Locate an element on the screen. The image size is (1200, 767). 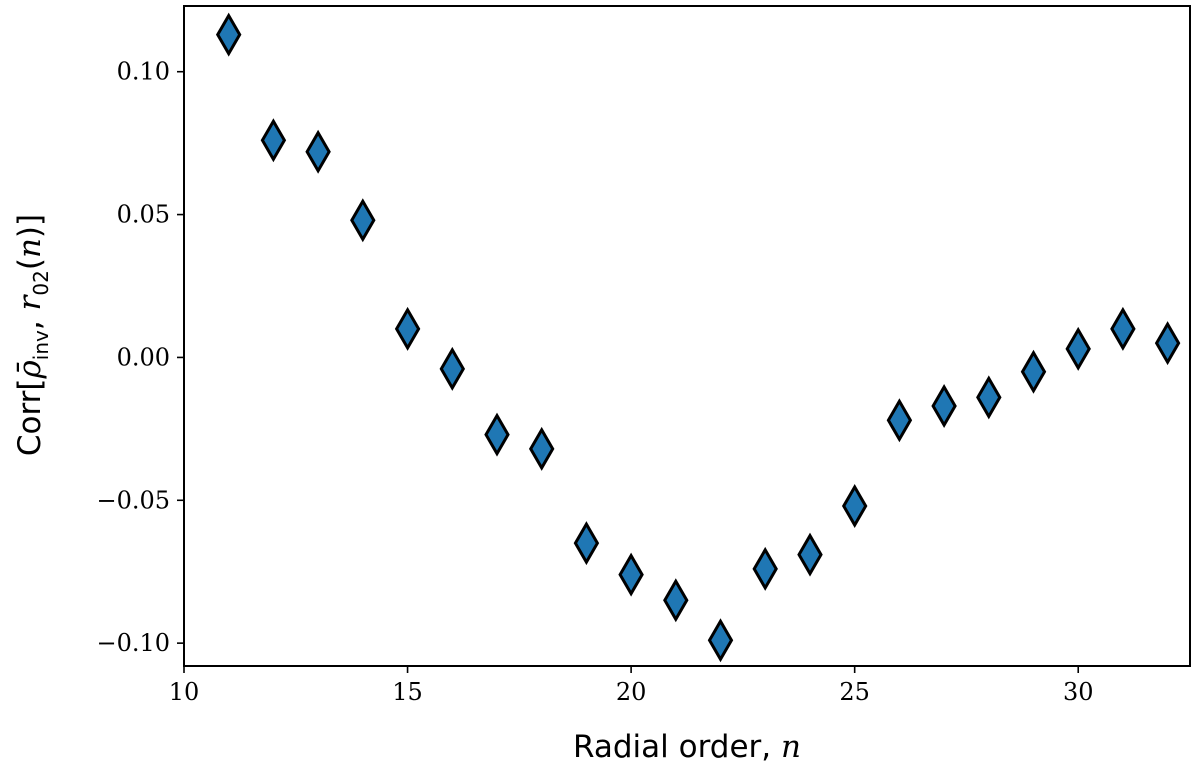
y-axis: 0.10 0.05 0.00 −0.05 −0.10 is located at coordinates (140, 357).